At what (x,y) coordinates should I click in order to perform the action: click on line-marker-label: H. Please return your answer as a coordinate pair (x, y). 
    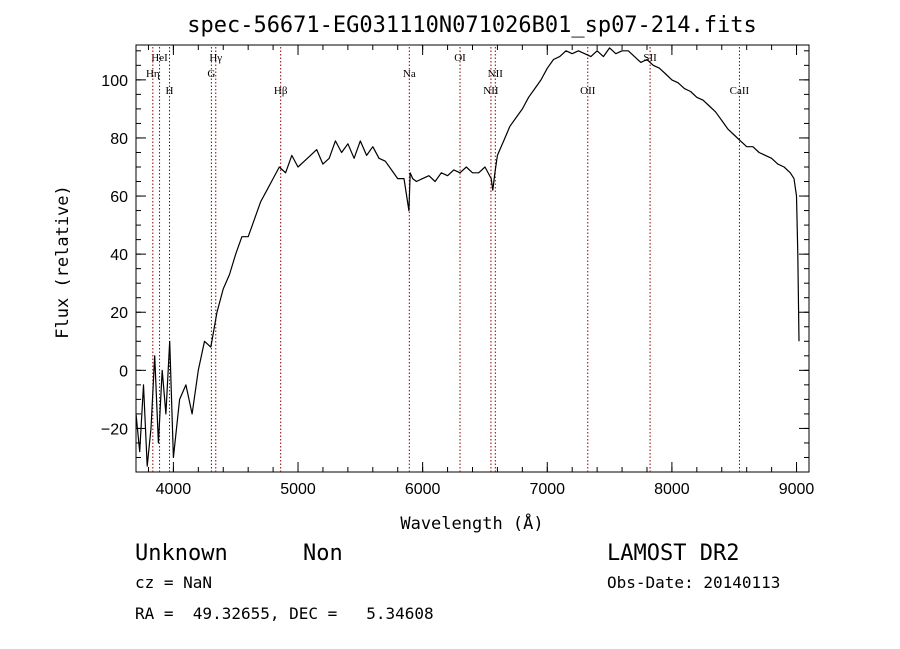
    Looking at the image, I should click on (170, 91).